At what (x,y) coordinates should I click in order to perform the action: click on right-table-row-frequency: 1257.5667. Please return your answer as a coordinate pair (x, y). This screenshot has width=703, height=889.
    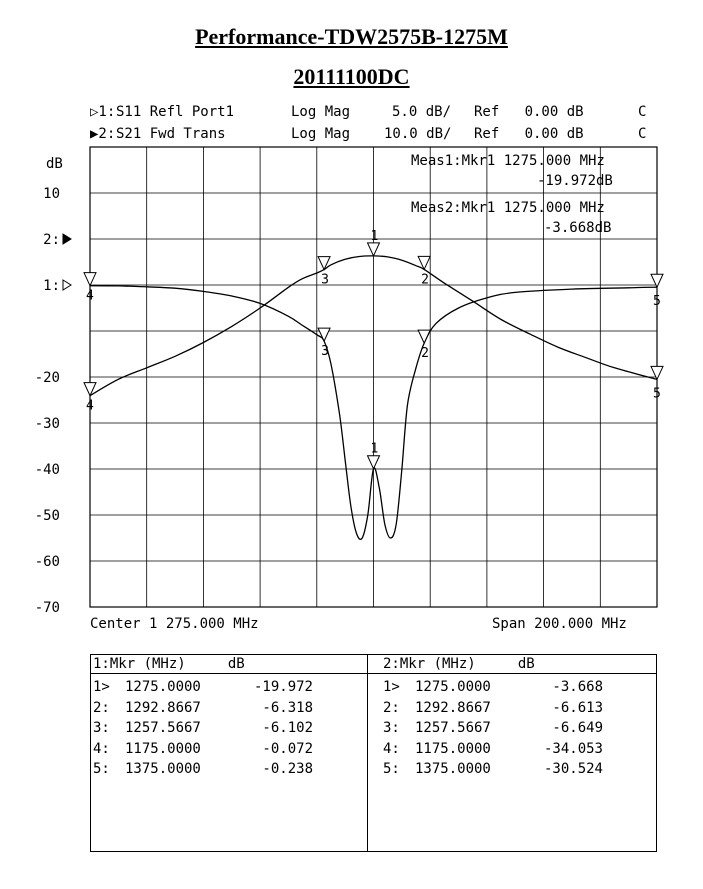
    Looking at the image, I should click on (453, 728).